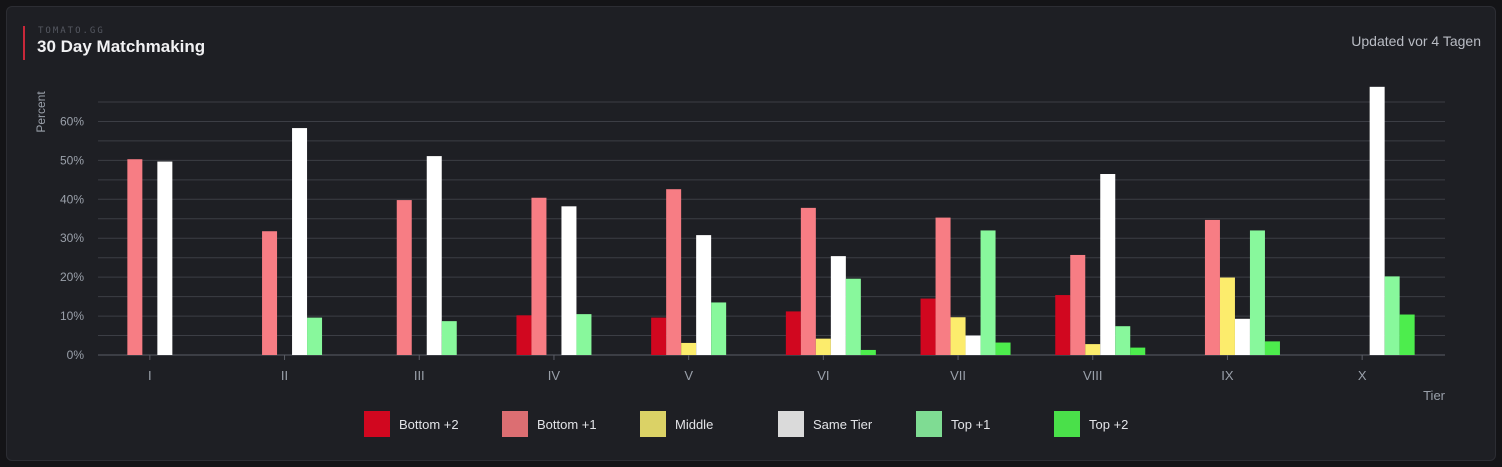 This screenshot has height=467, width=1502. I want to click on bar-same-tier-v, so click(704, 295).